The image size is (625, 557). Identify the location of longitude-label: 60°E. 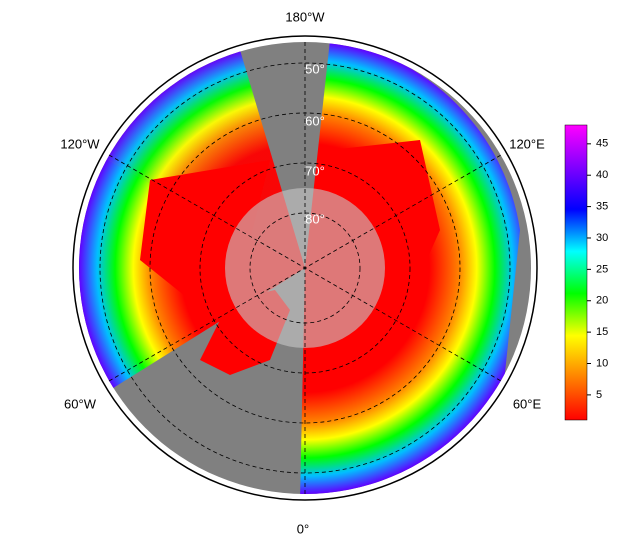
(527, 403).